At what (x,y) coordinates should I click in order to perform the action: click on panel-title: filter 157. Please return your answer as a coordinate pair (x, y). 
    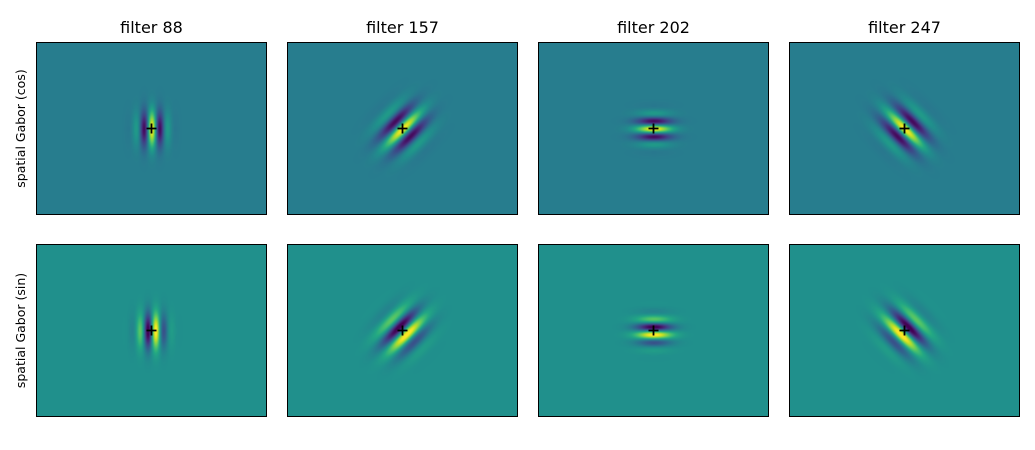
    Looking at the image, I should click on (402, 27).